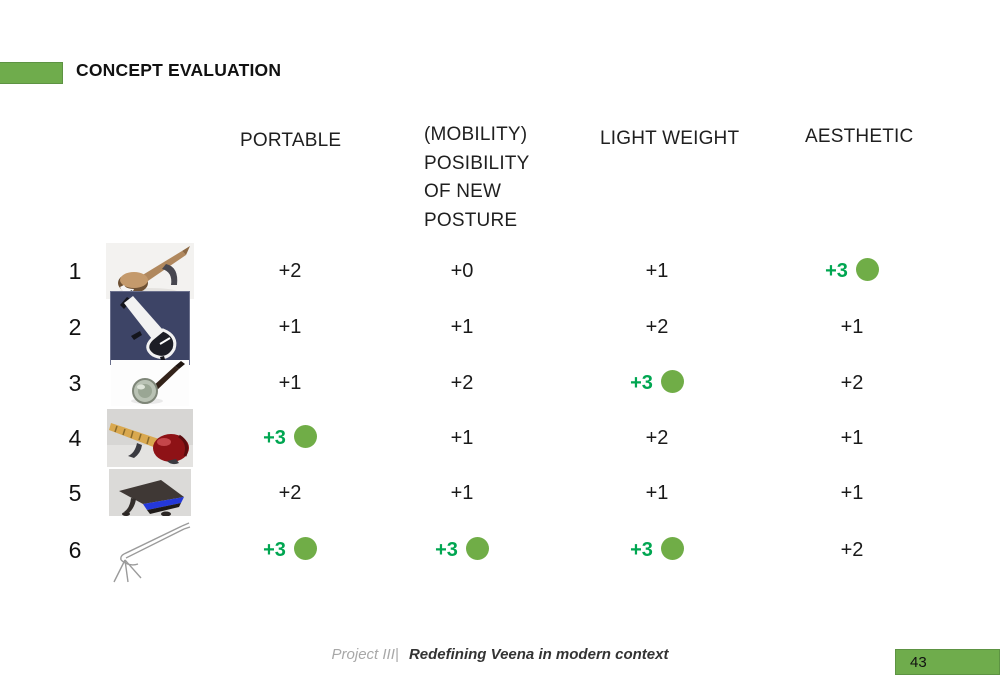  What do you see at coordinates (918, 662) in the screenshot?
I see `page-number: 43` at bounding box center [918, 662].